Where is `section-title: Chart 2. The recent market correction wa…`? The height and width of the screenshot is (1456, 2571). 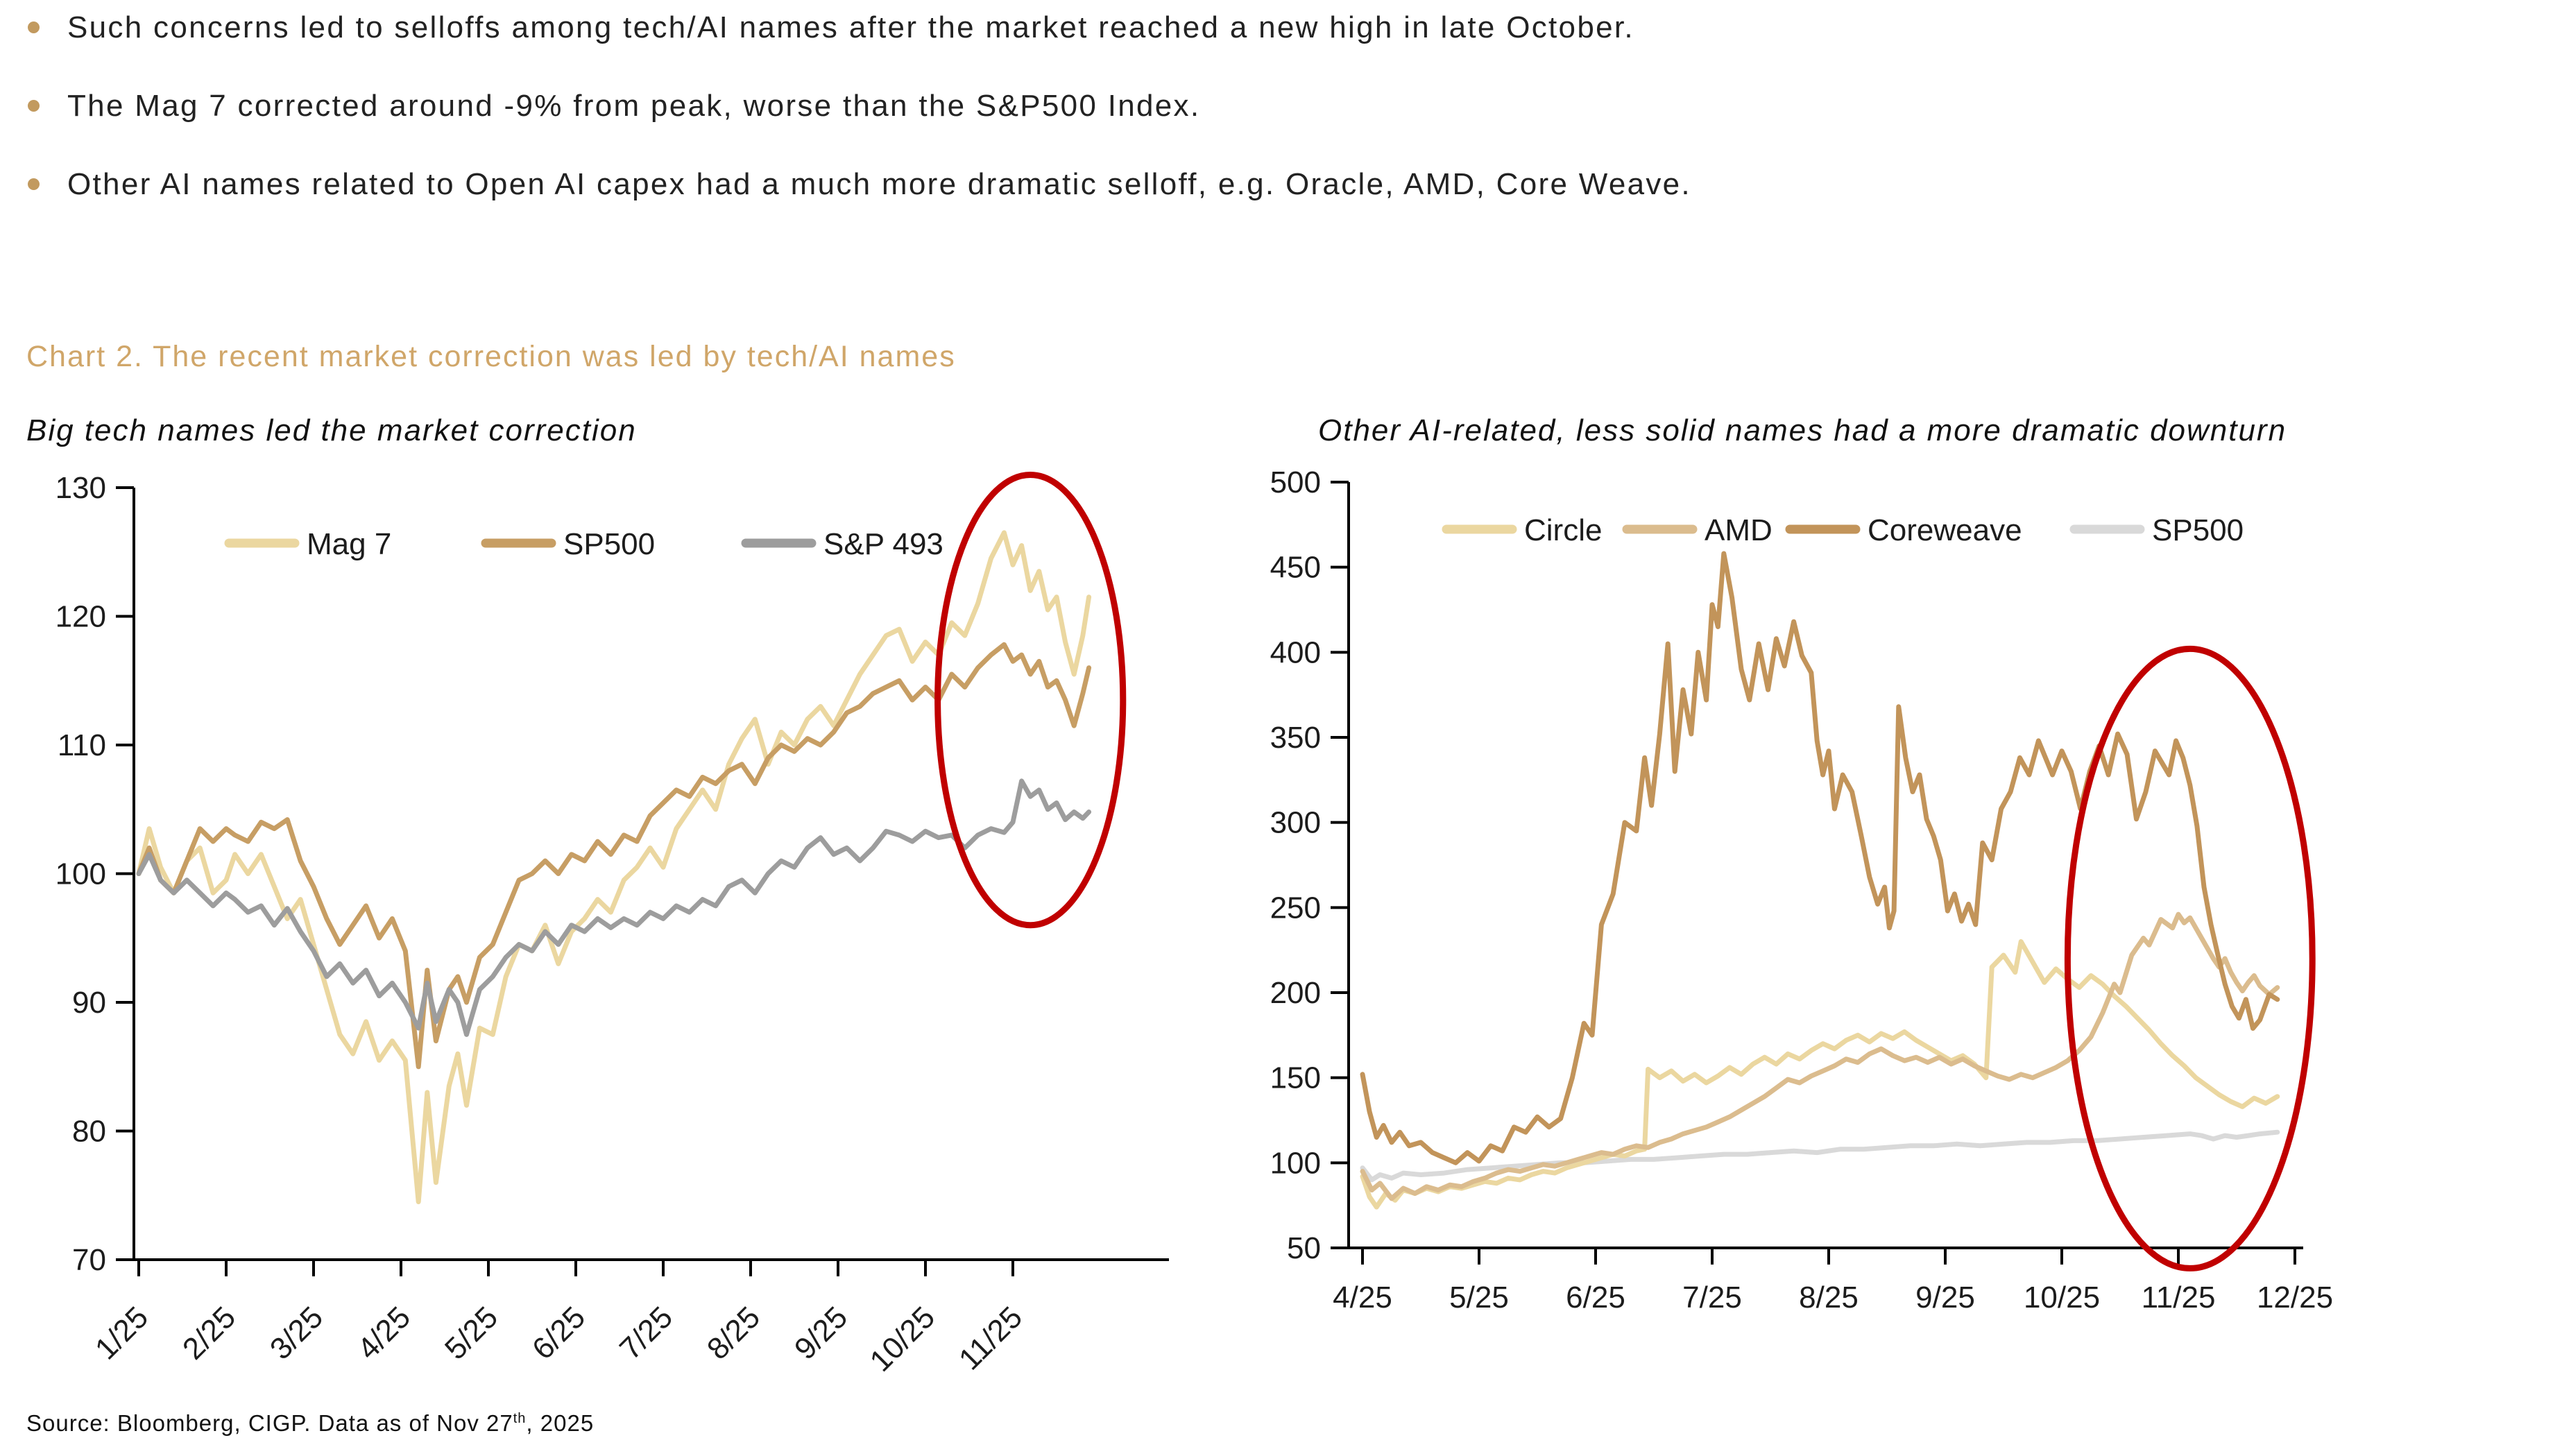 section-title: Chart 2. The recent market correction wa… is located at coordinates (491, 356).